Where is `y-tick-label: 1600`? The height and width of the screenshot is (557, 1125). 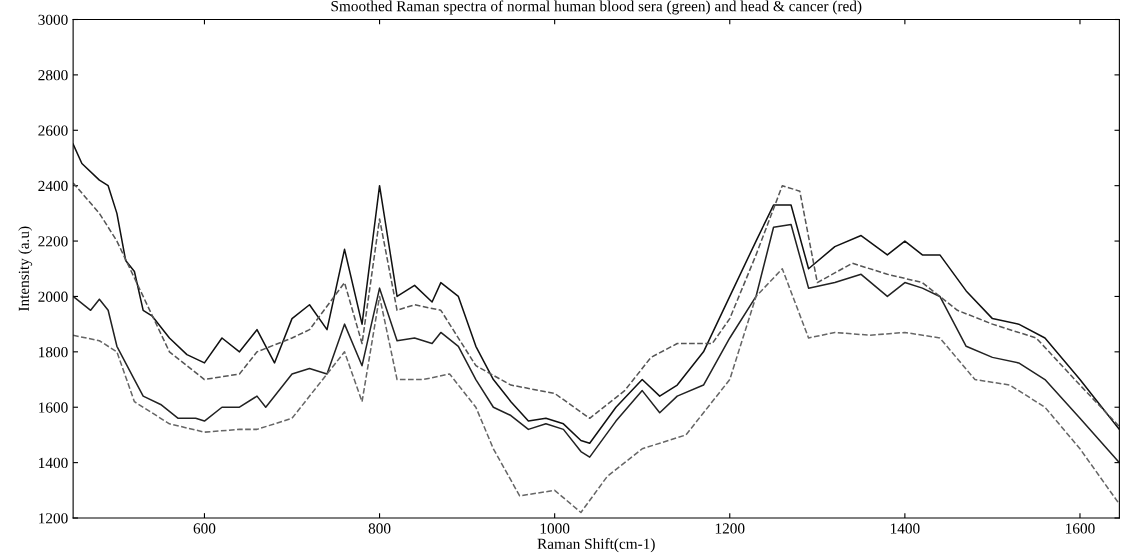 y-tick-label: 1600 is located at coordinates (53, 407).